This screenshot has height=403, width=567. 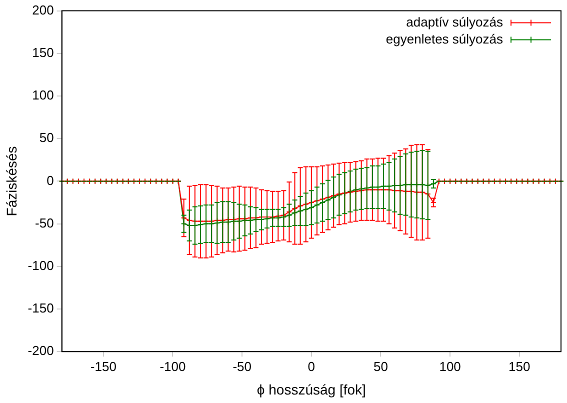 What do you see at coordinates (11, 181) in the screenshot?
I see `y-axis-title: Fáziskésés` at bounding box center [11, 181].